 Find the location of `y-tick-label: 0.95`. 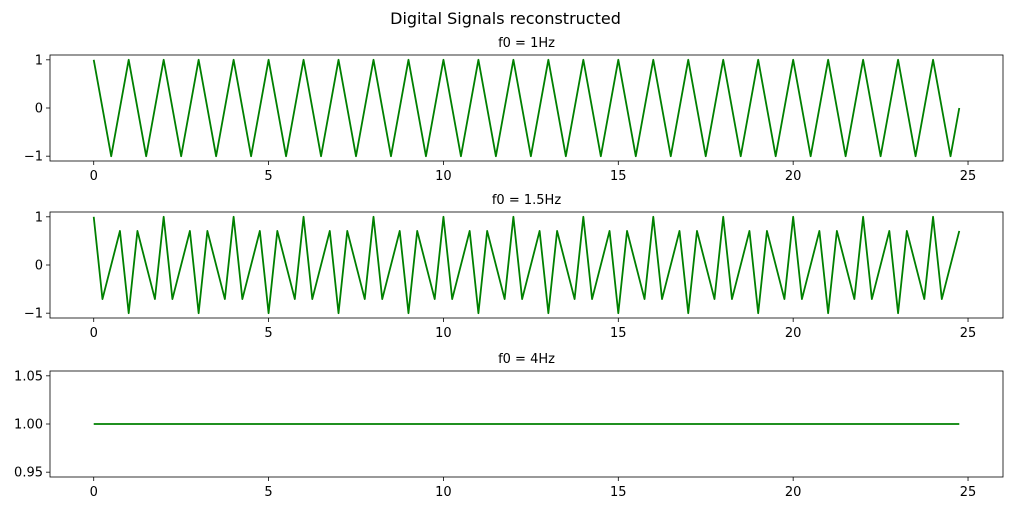

y-tick-label: 0.95 is located at coordinates (28, 473).